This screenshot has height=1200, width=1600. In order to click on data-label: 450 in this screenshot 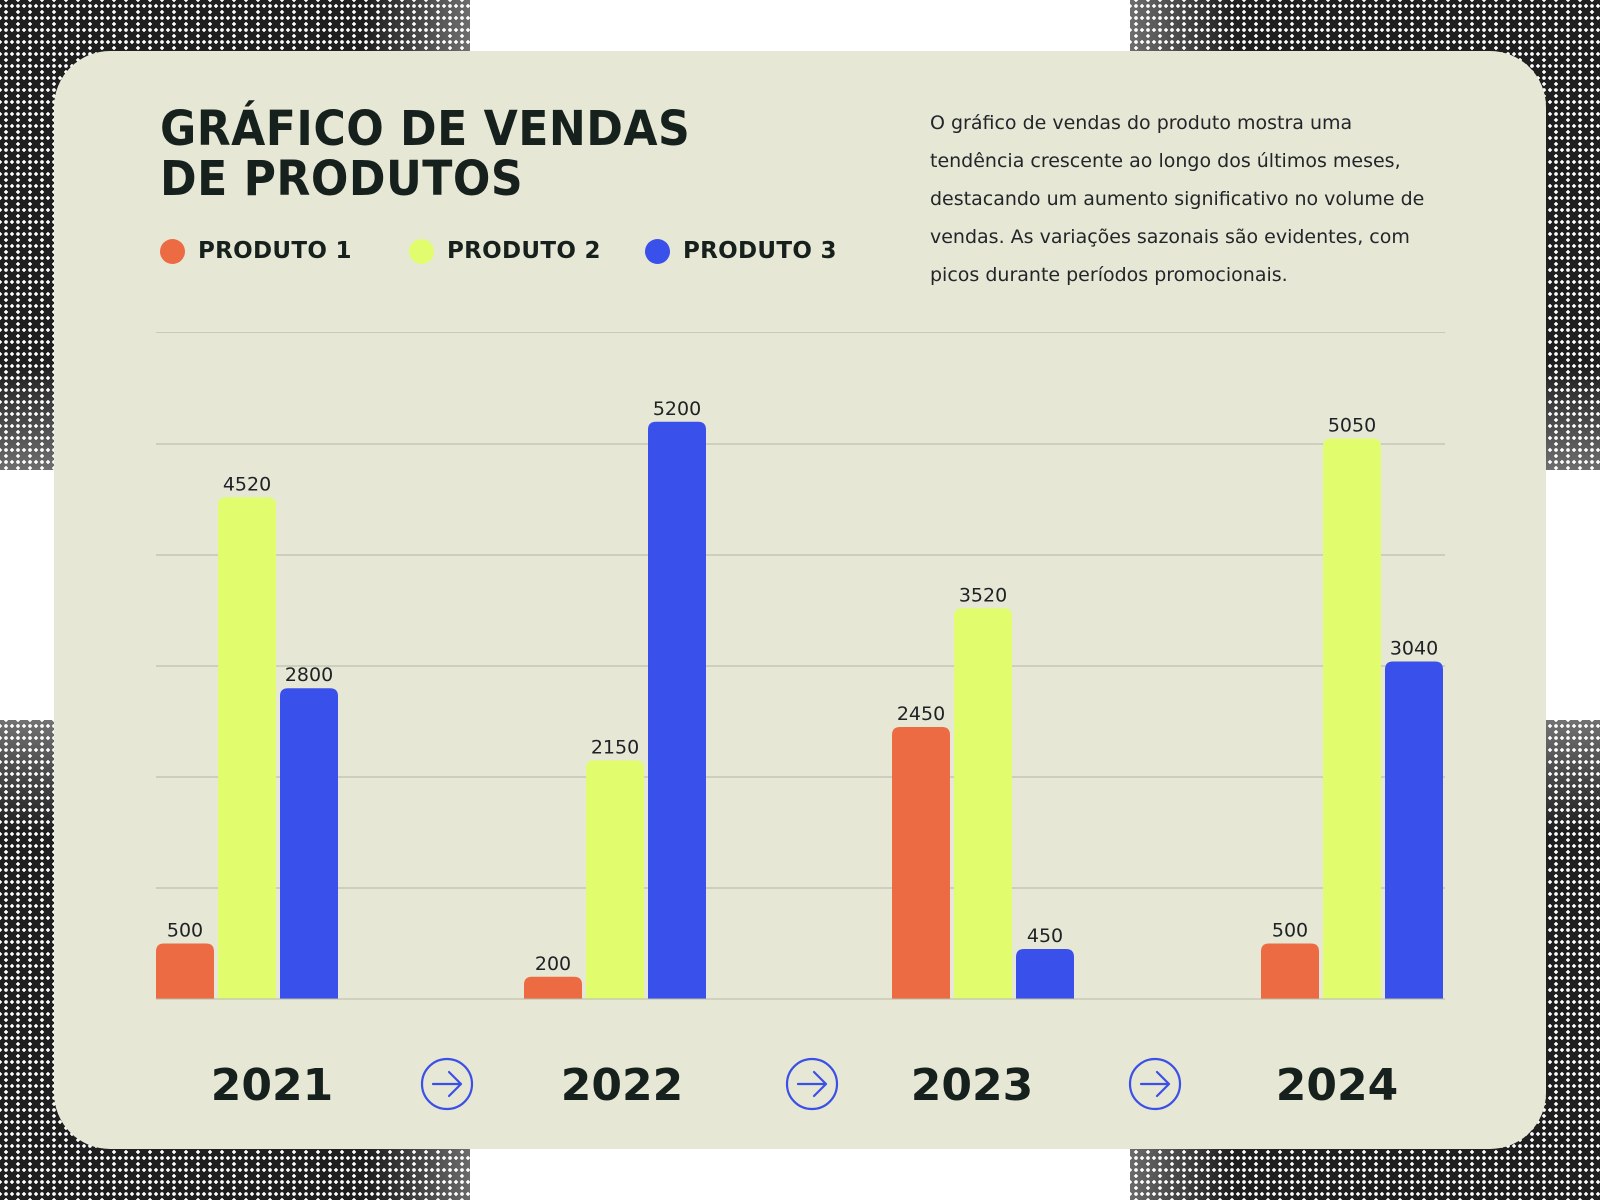, I will do `click(1045, 936)`.